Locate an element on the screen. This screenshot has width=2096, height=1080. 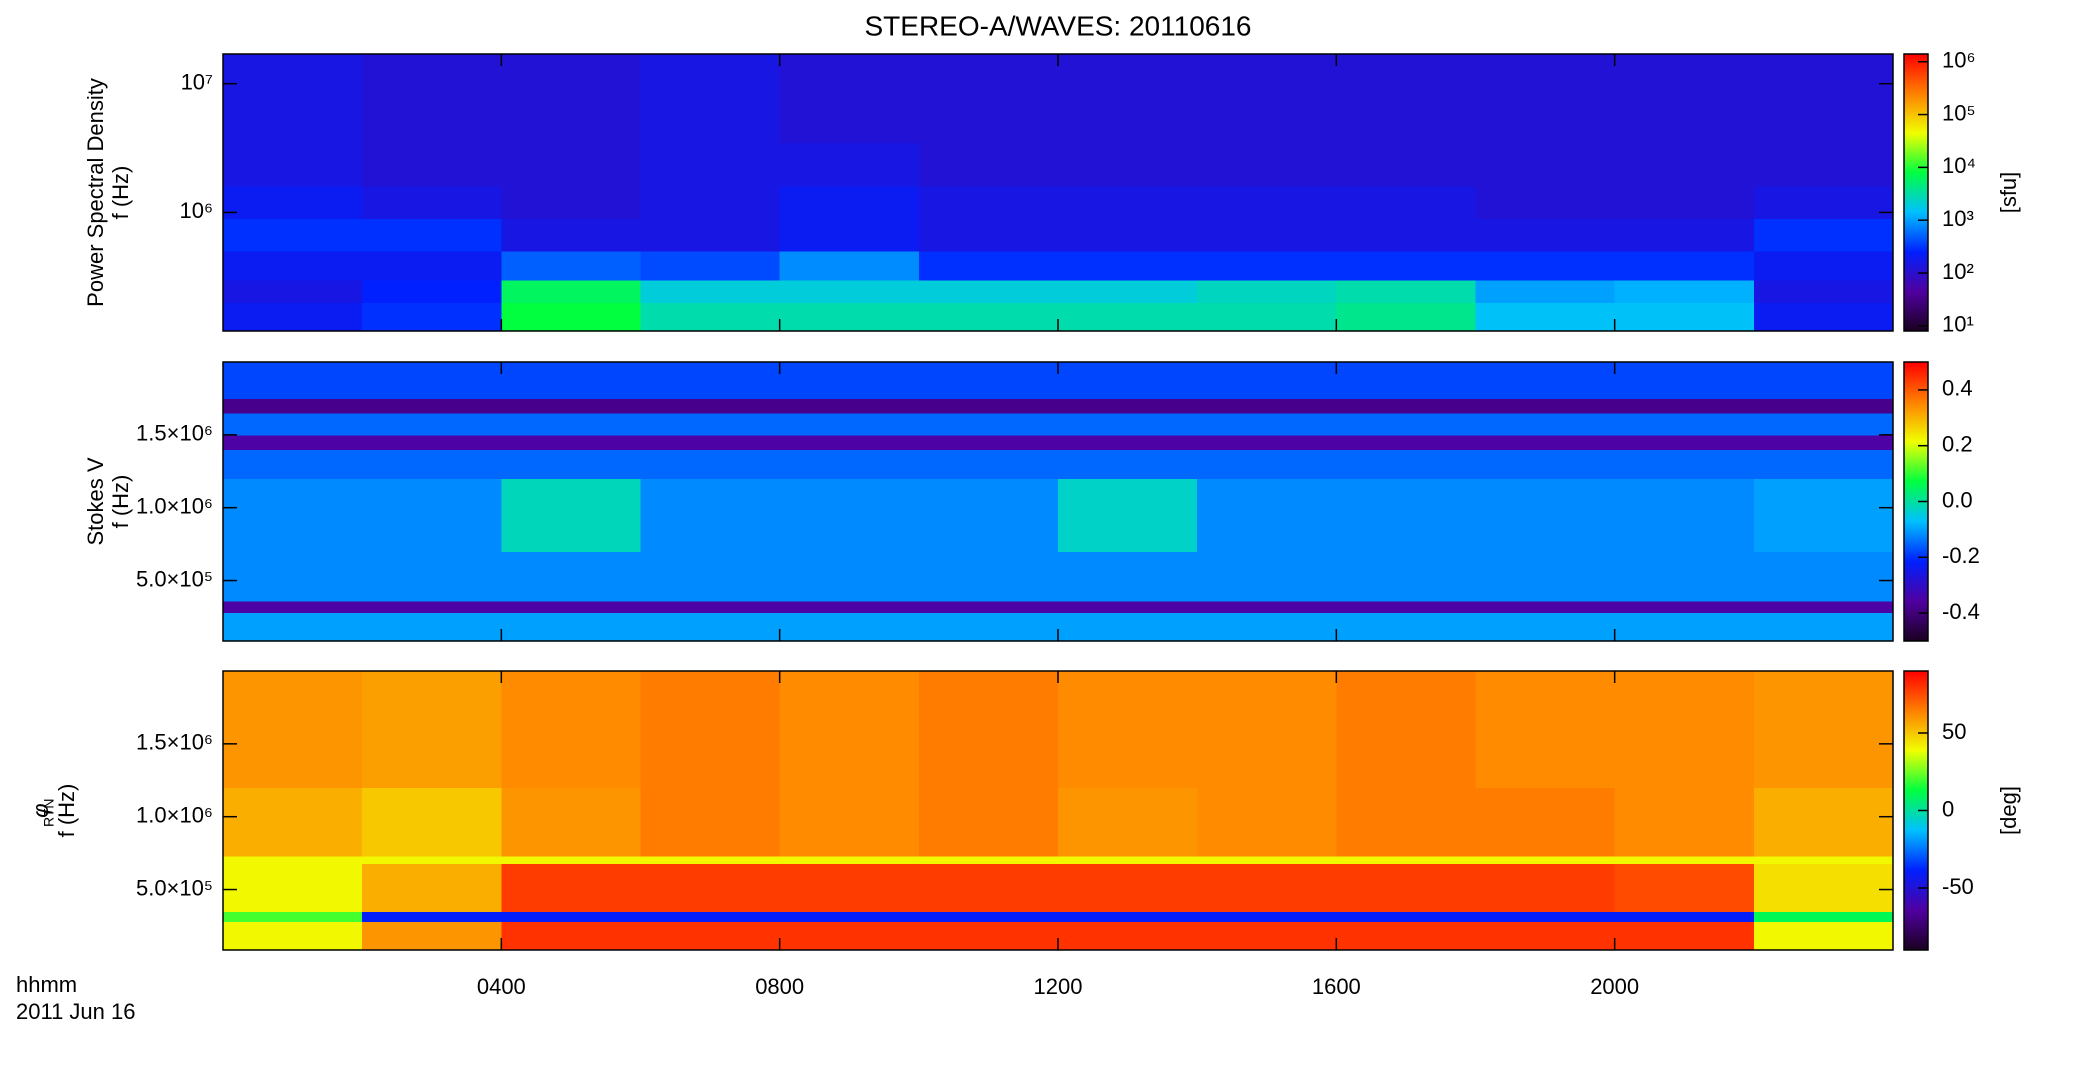
colorbar-tick-label: -0.4 is located at coordinates (1961, 611).